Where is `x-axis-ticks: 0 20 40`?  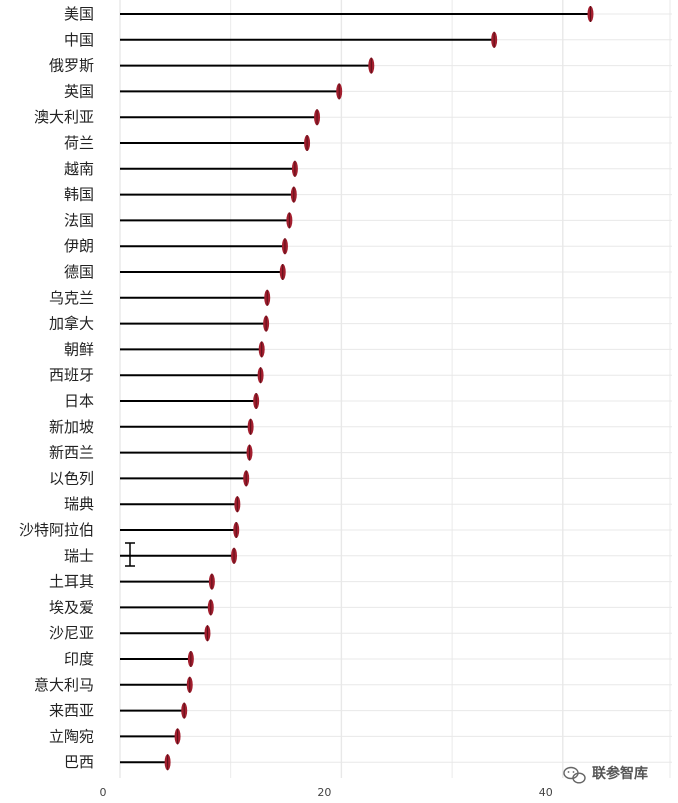
x-axis-ticks: 0 20 40 is located at coordinates (326, 792).